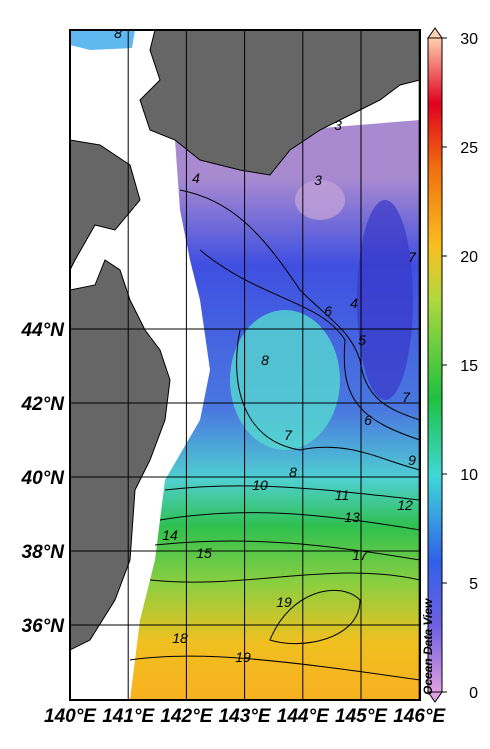  Describe the element at coordinates (70, 716) in the screenshot. I see `lon-tick-label: 140°E` at that location.